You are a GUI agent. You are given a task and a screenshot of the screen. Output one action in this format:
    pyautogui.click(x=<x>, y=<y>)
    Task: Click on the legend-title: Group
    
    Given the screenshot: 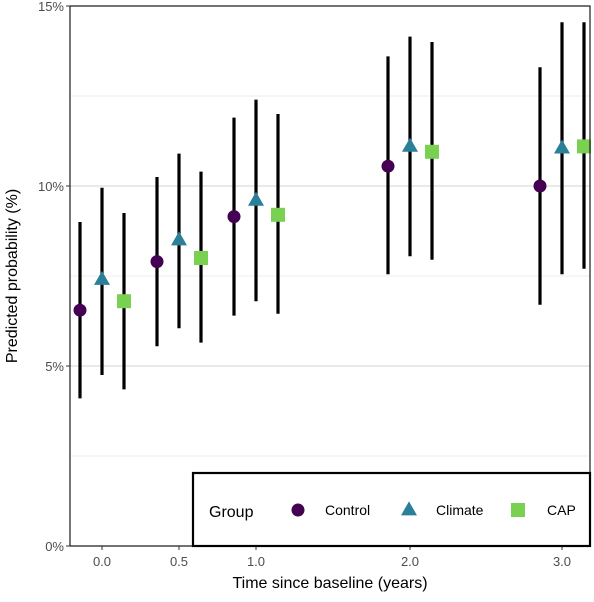 What is the action you would take?
    pyautogui.click(x=231, y=512)
    